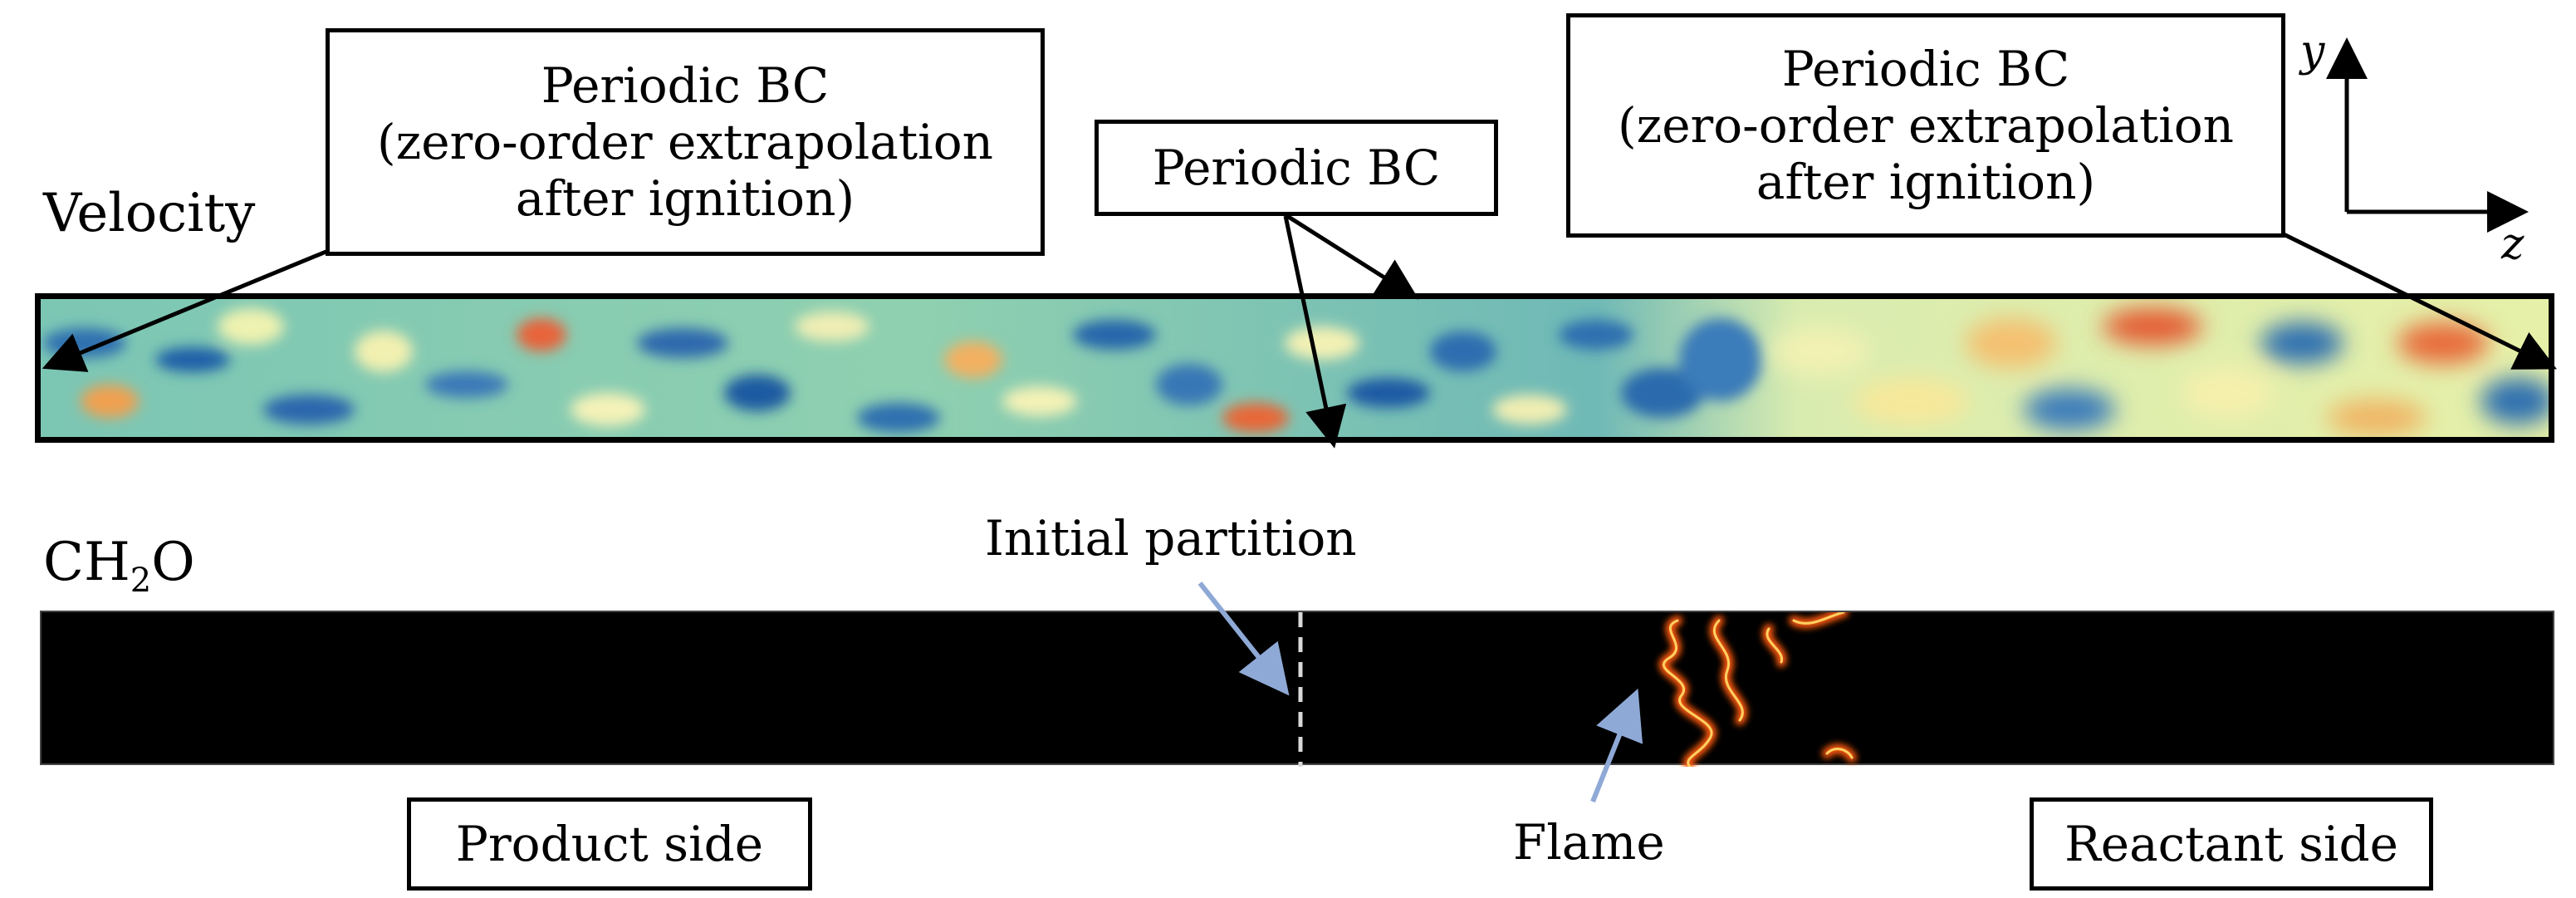  What do you see at coordinates (1589, 842) in the screenshot?
I see `flame-label: Flame` at bounding box center [1589, 842].